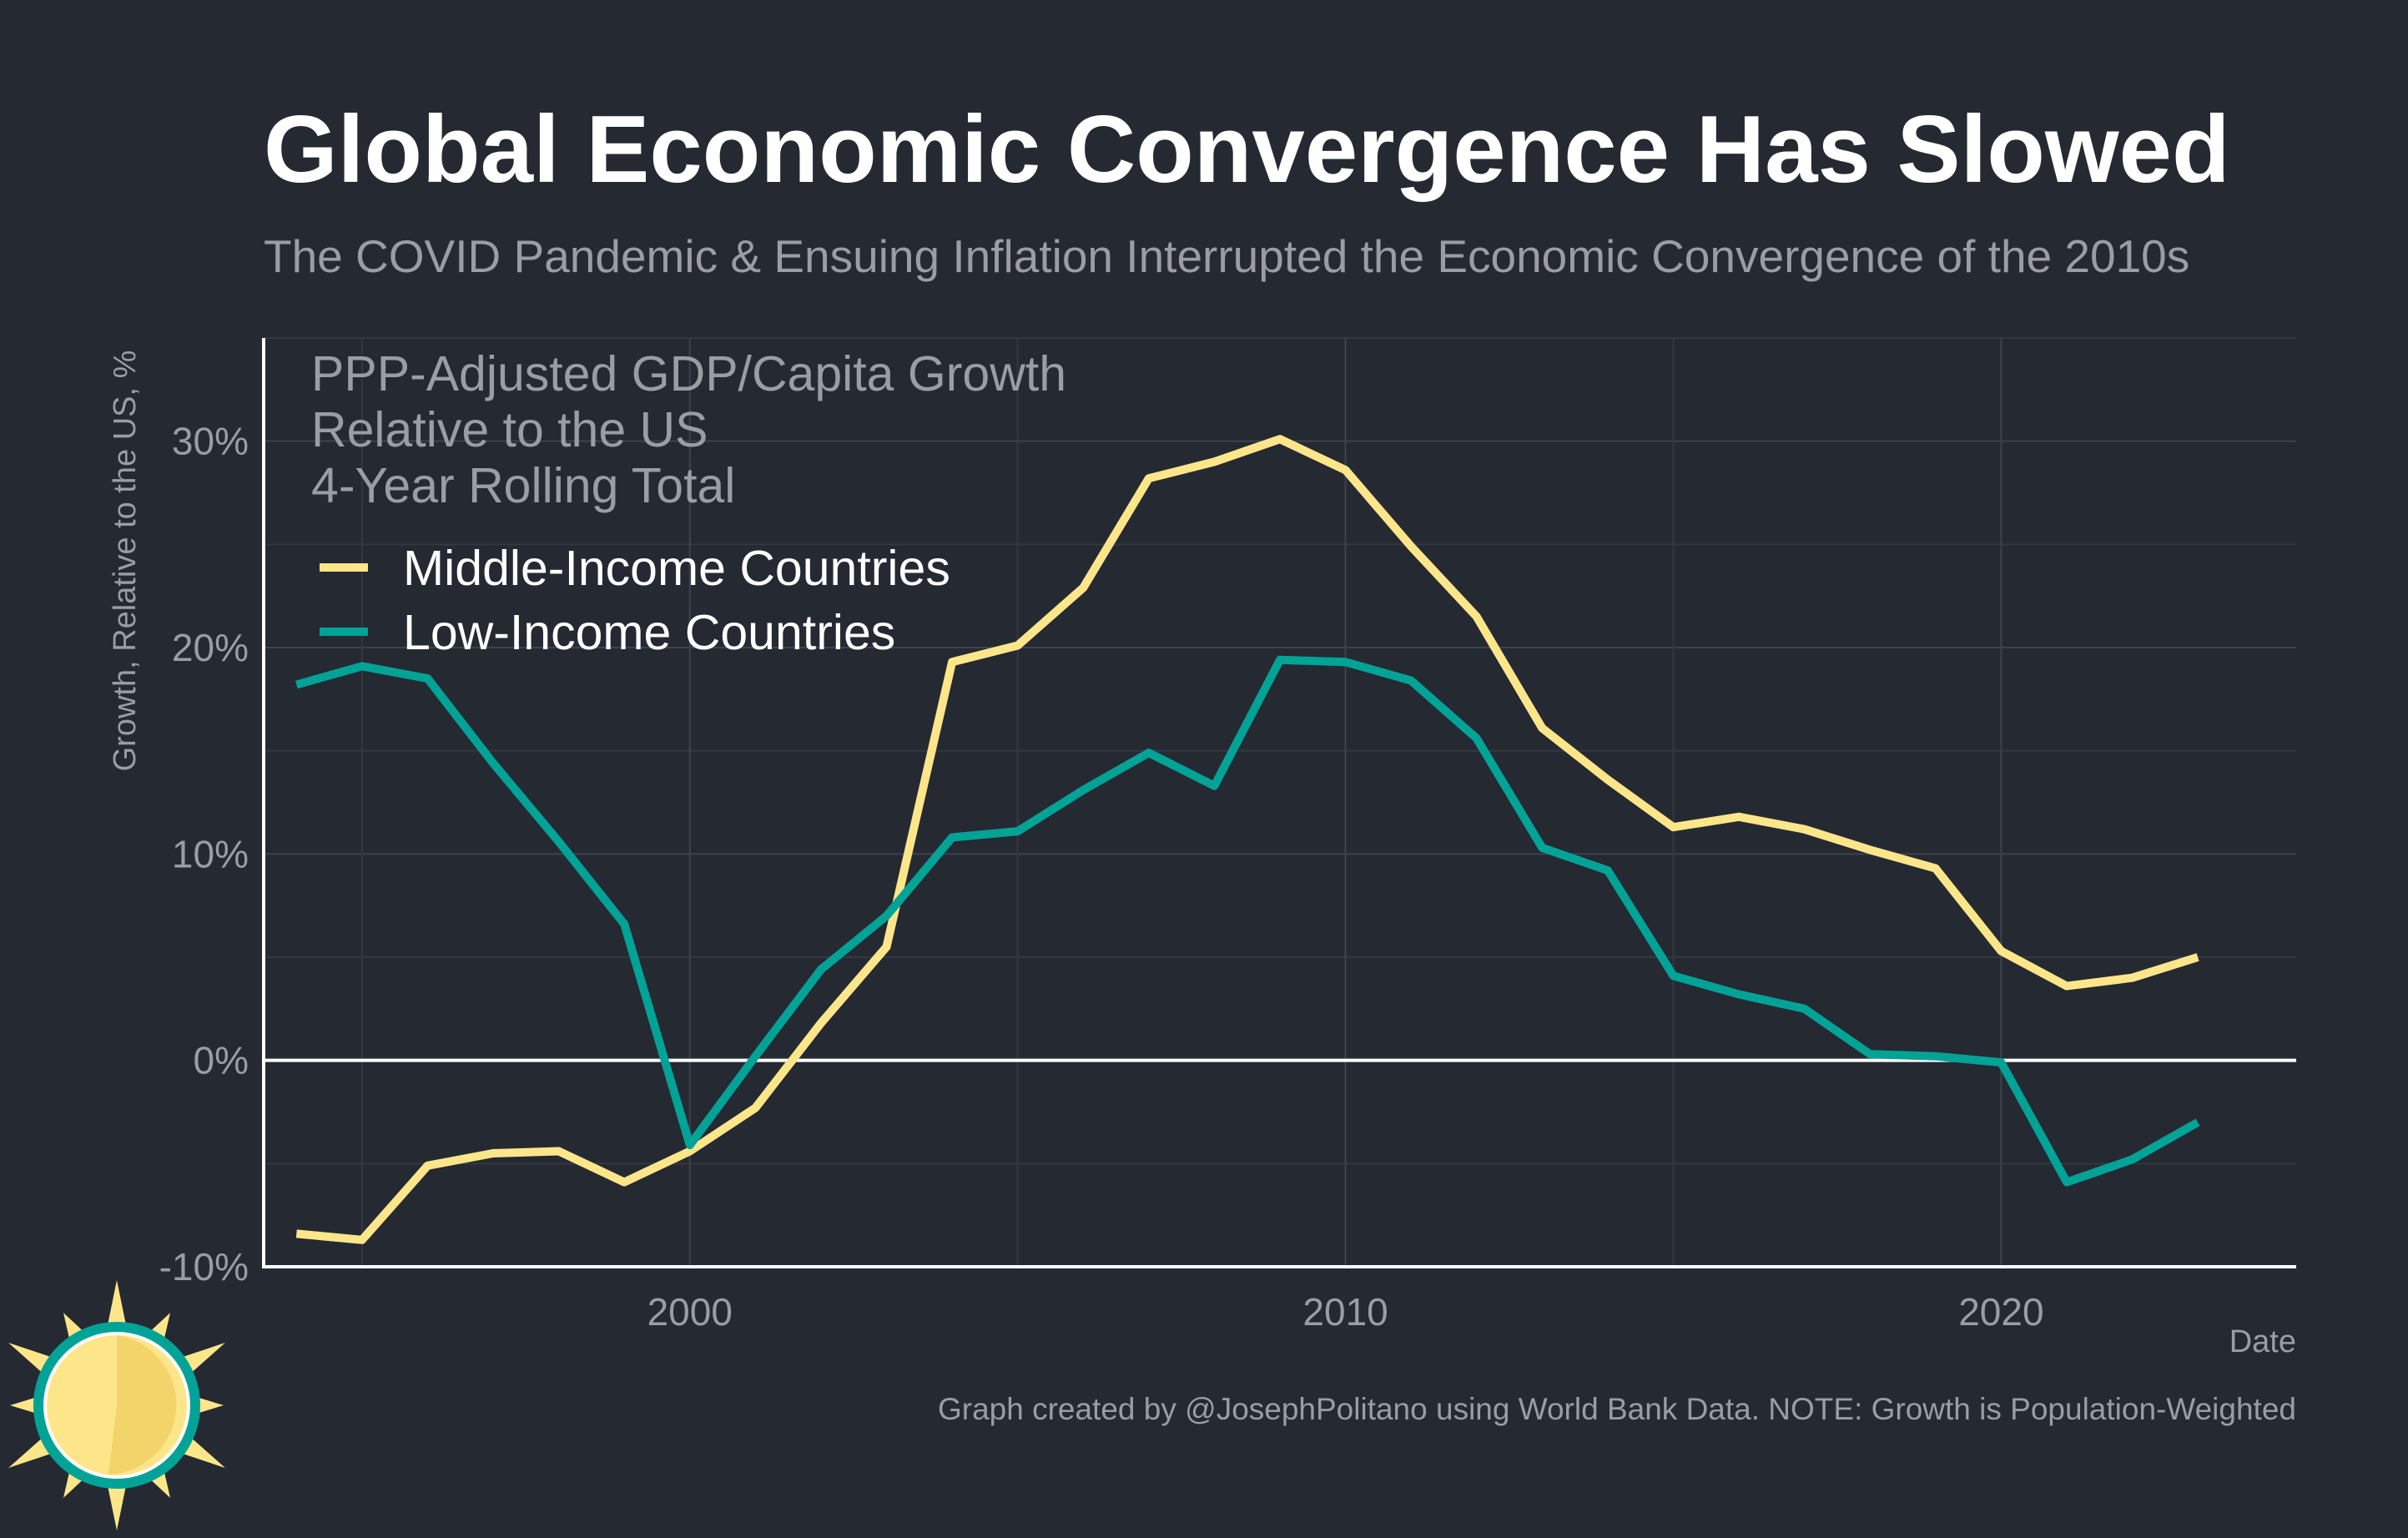 This screenshot has width=2408, height=1538. Describe the element at coordinates (676, 568) in the screenshot. I see `legend-label-middle-income: Middle-Income Countries` at that location.